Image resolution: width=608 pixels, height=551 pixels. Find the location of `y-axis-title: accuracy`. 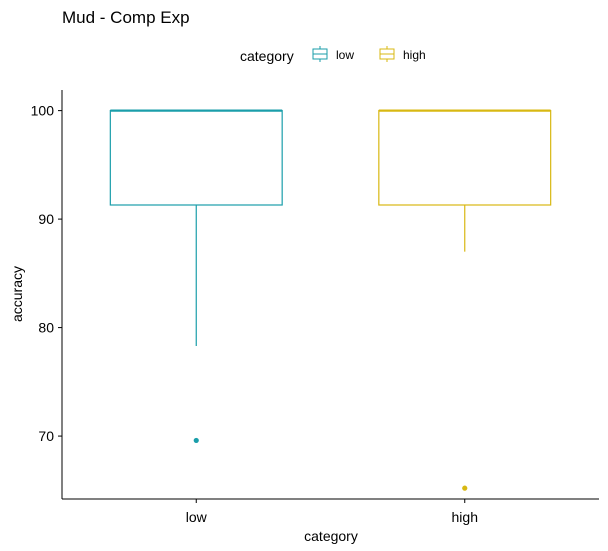

y-axis-title: accuracy is located at coordinates (17, 294).